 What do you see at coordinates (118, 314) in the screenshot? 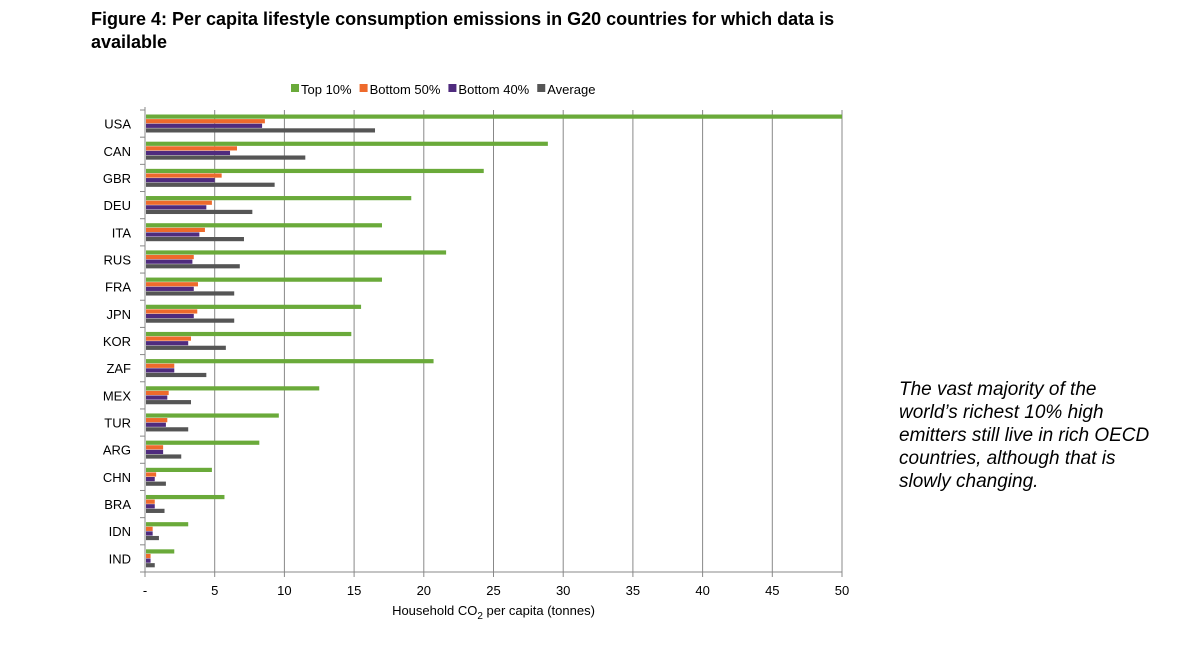
I see `category-label: JPN` at bounding box center [118, 314].